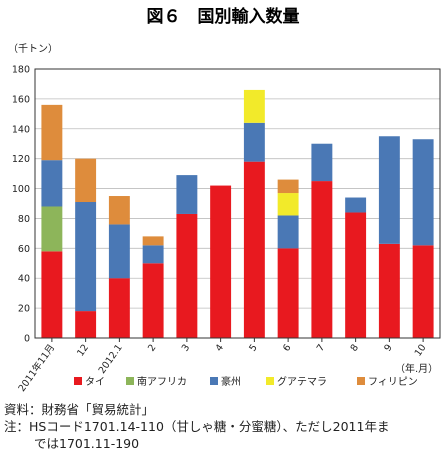 The image size is (447, 463). I want to click on x-tick-label: 8, so click(355, 347).